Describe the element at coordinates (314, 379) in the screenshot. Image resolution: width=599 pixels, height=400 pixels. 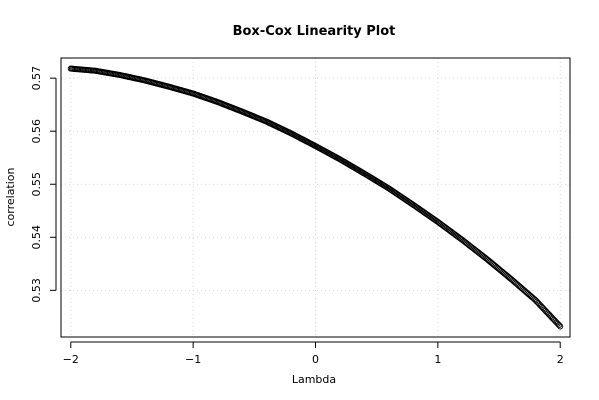
I see `x-axis-label: Lambda` at that location.